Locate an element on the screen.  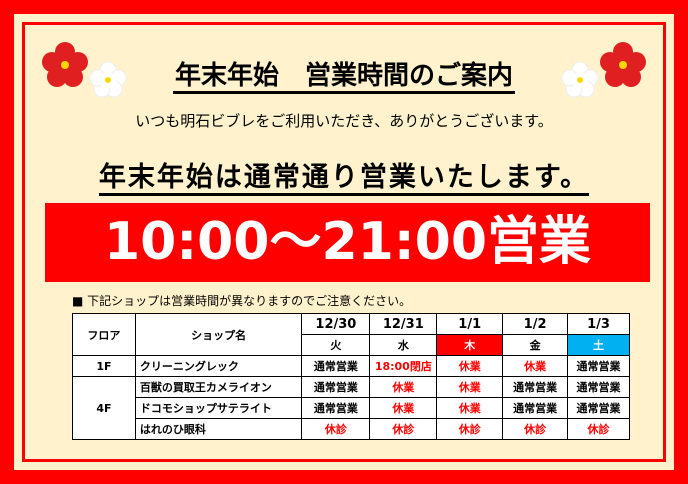
weekday: 金 is located at coordinates (535, 345).